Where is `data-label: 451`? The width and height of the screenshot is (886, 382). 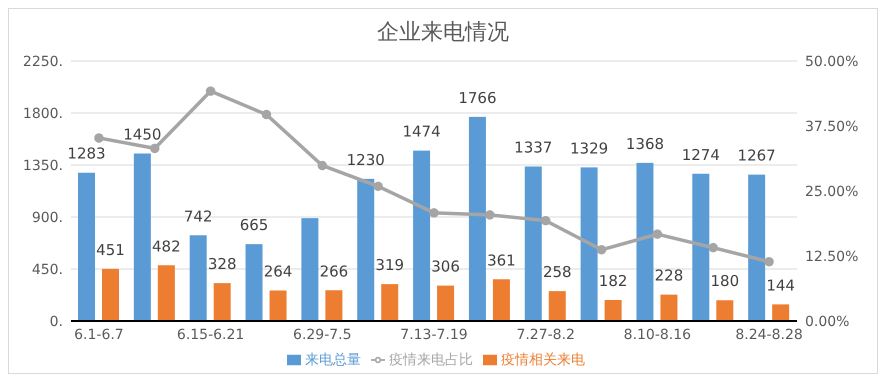 data-label: 451 is located at coordinates (110, 249).